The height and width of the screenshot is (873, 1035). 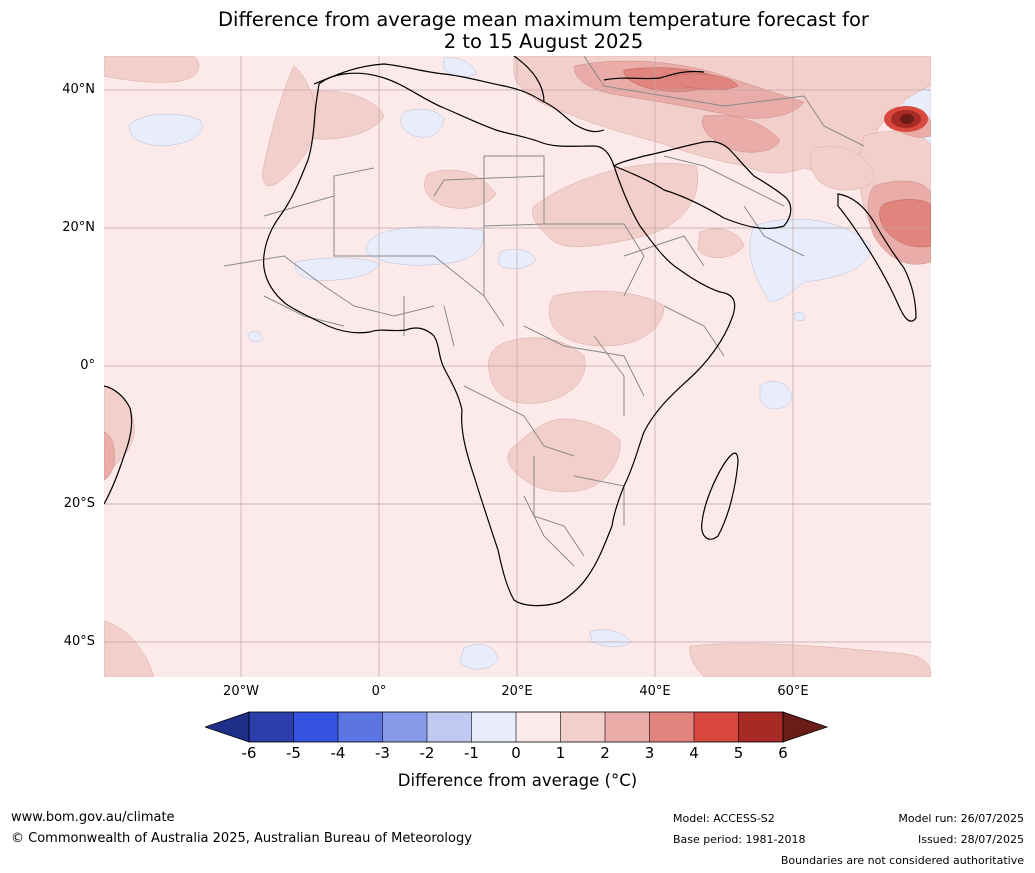 What do you see at coordinates (93, 817) in the screenshot?
I see `website-link: www.bom.gov.au/climate` at bounding box center [93, 817].